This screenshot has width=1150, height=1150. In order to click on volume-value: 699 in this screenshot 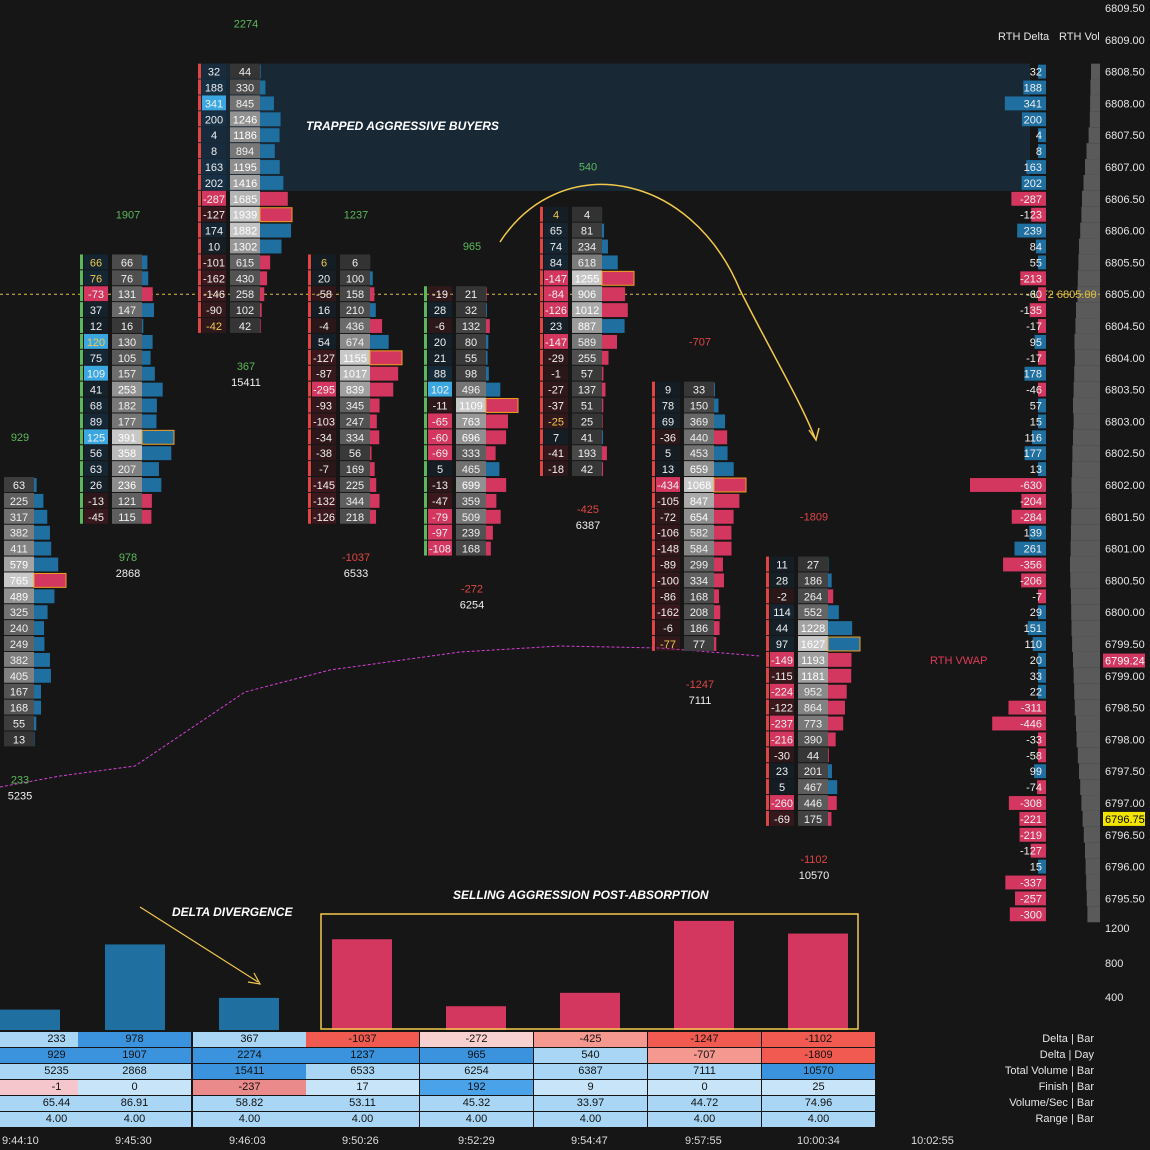, I will do `click(471, 486)`.